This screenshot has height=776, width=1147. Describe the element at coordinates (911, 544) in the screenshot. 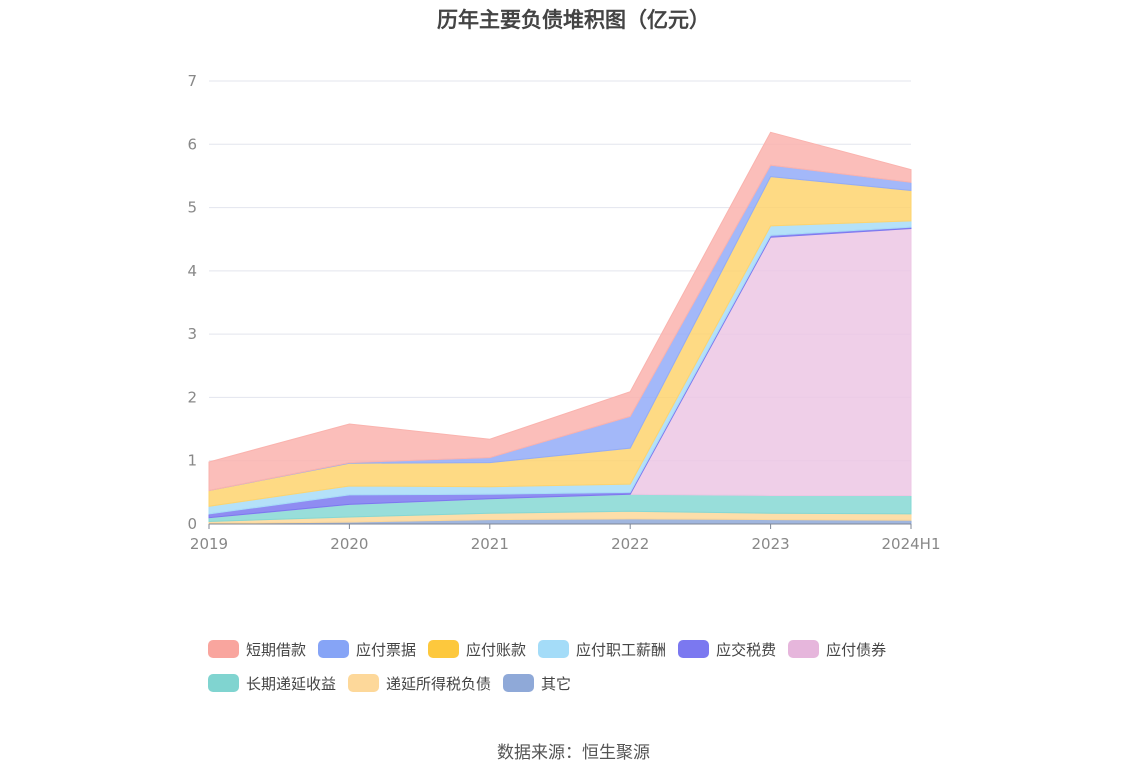

I see `x-tick-label: 2024H1` at that location.